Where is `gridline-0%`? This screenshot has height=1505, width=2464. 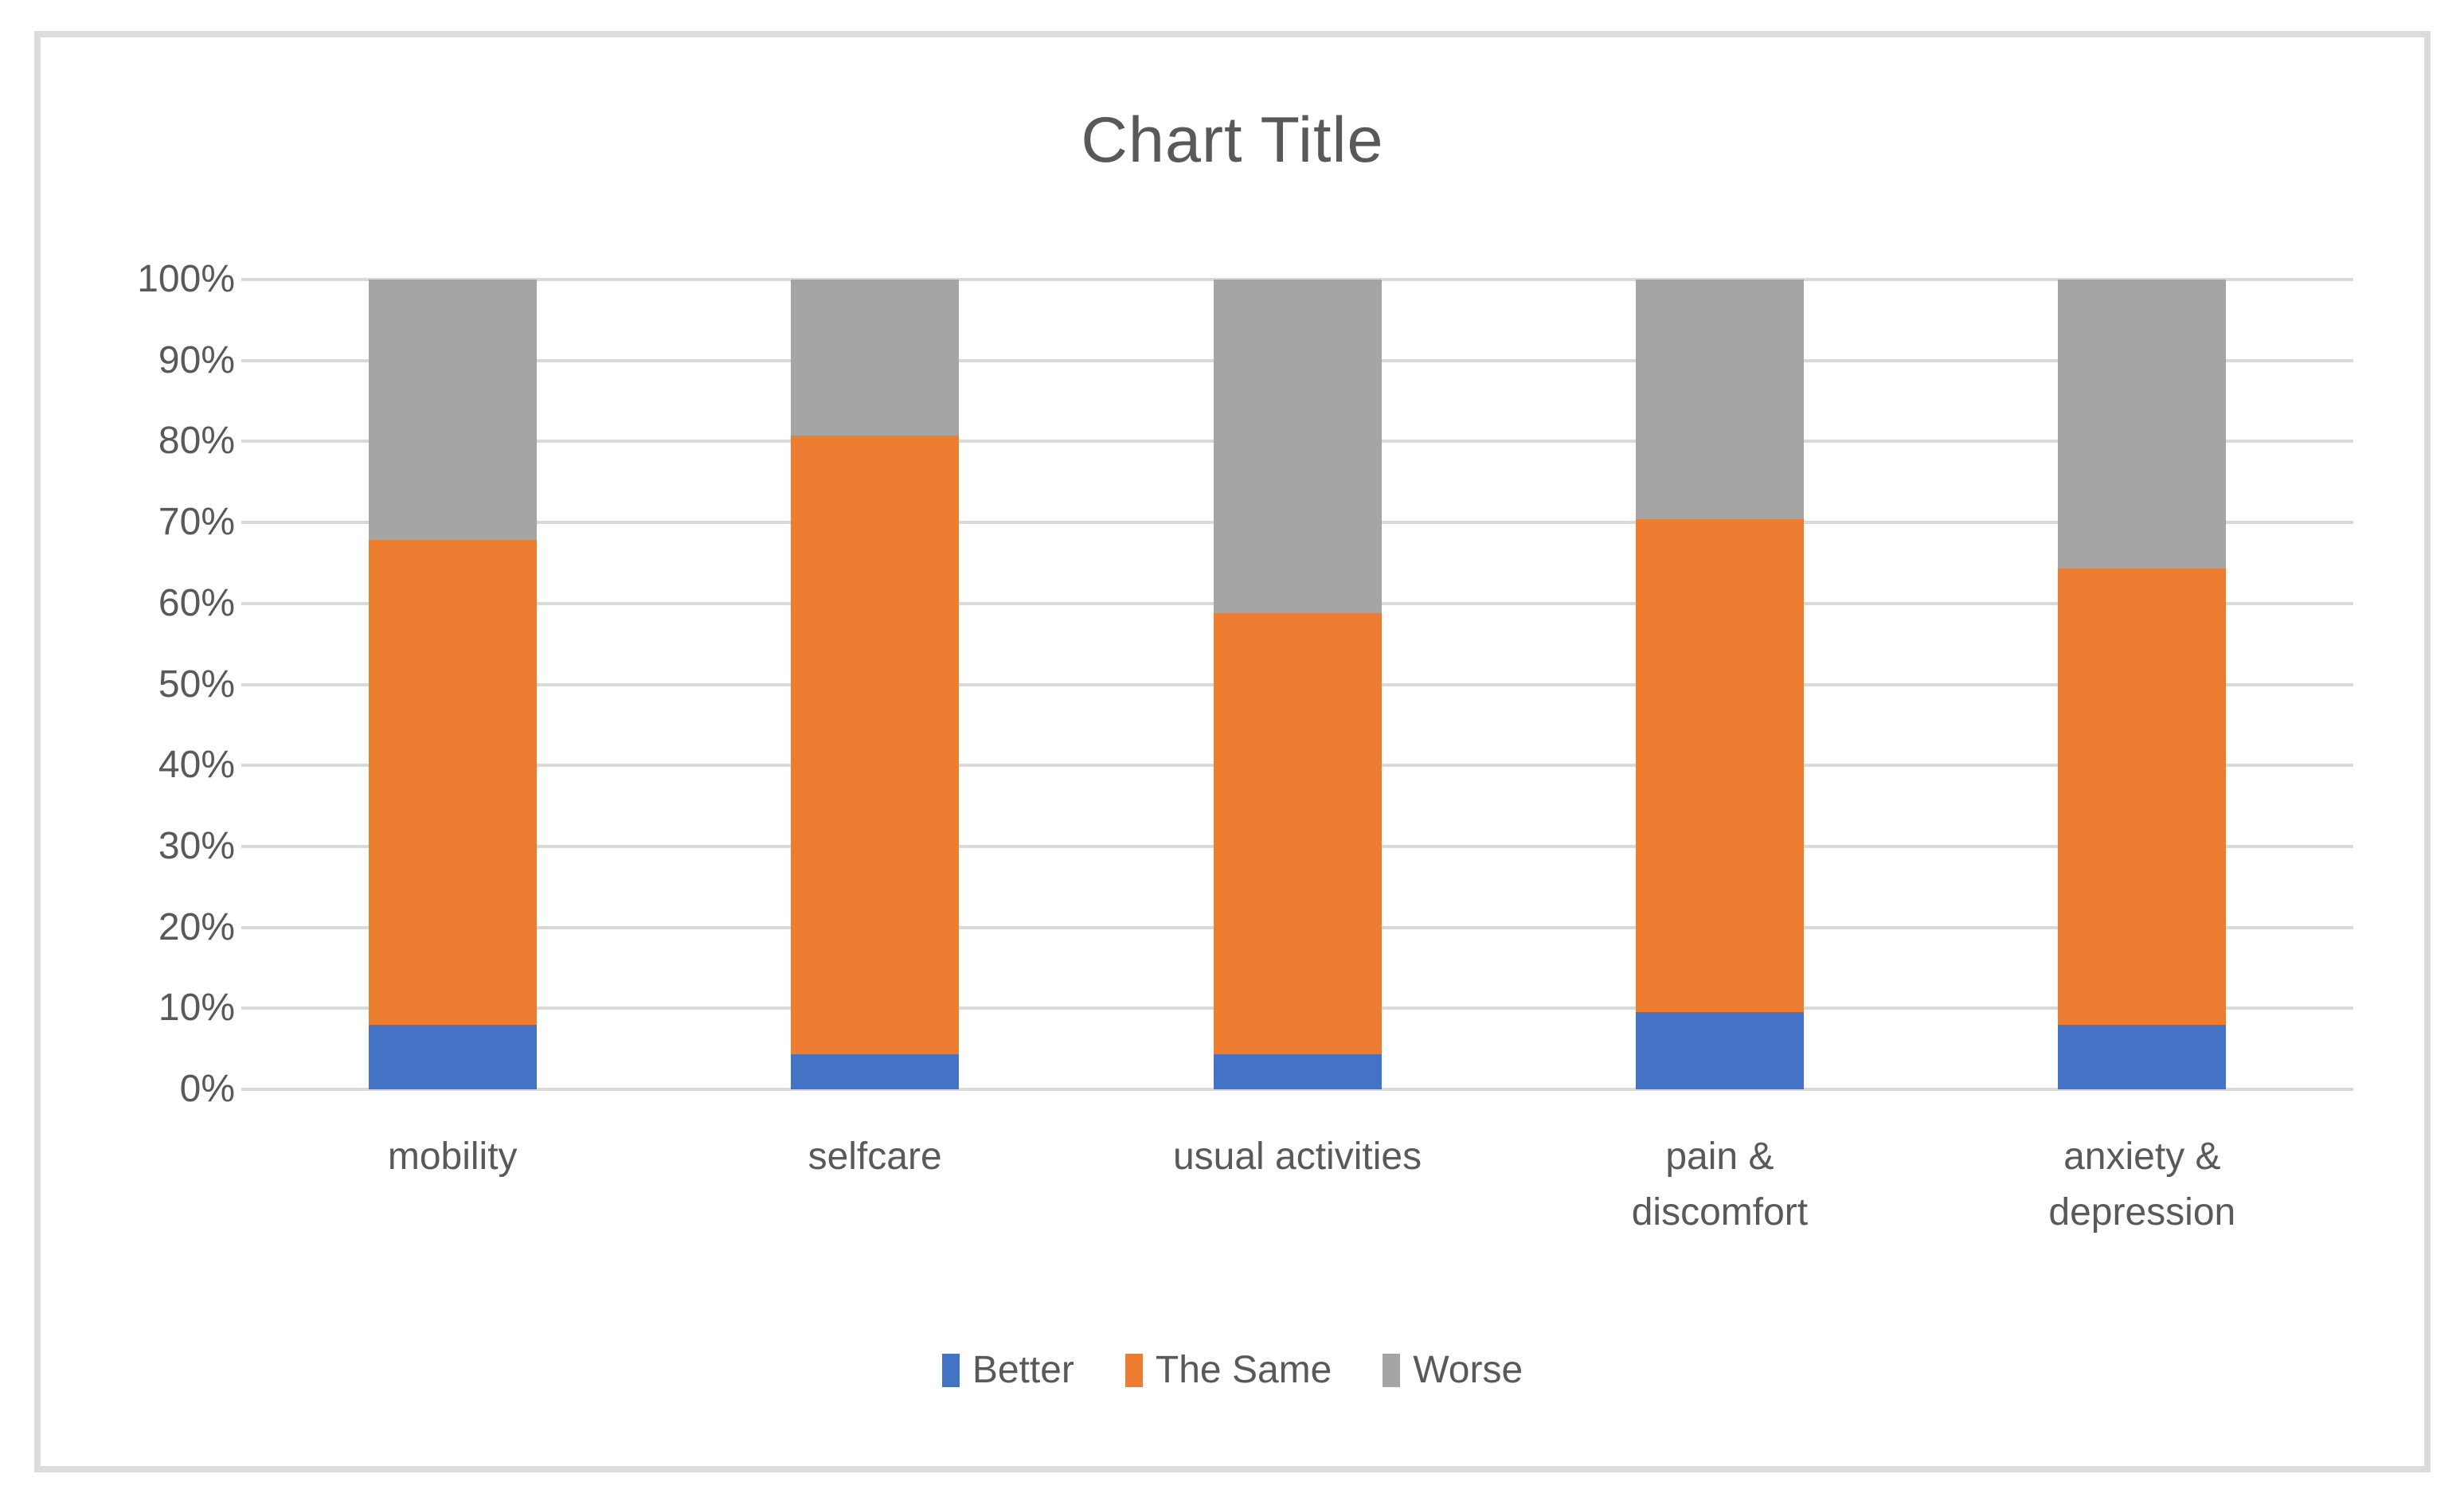
gridline-0% is located at coordinates (1297, 1089).